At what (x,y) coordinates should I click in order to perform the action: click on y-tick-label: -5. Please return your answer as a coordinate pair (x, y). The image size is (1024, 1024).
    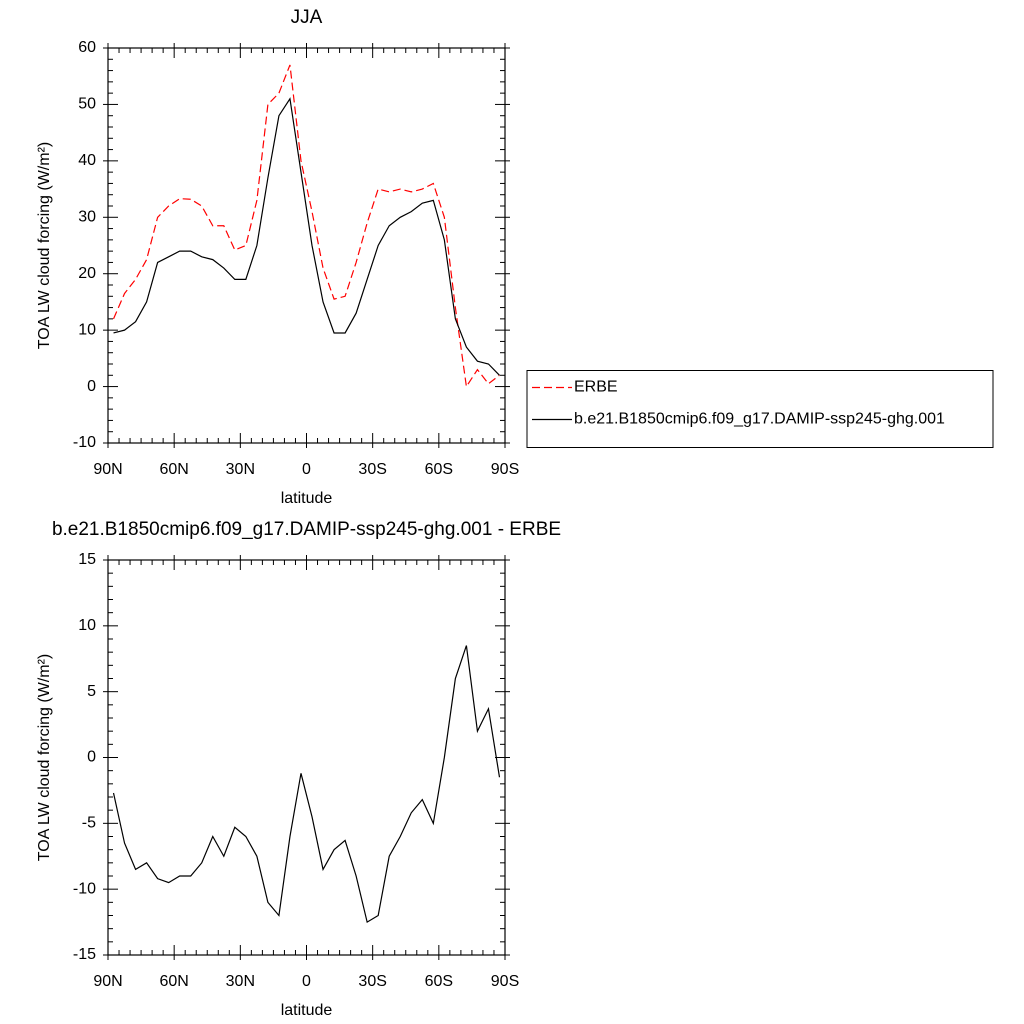
    Looking at the image, I should click on (89, 823).